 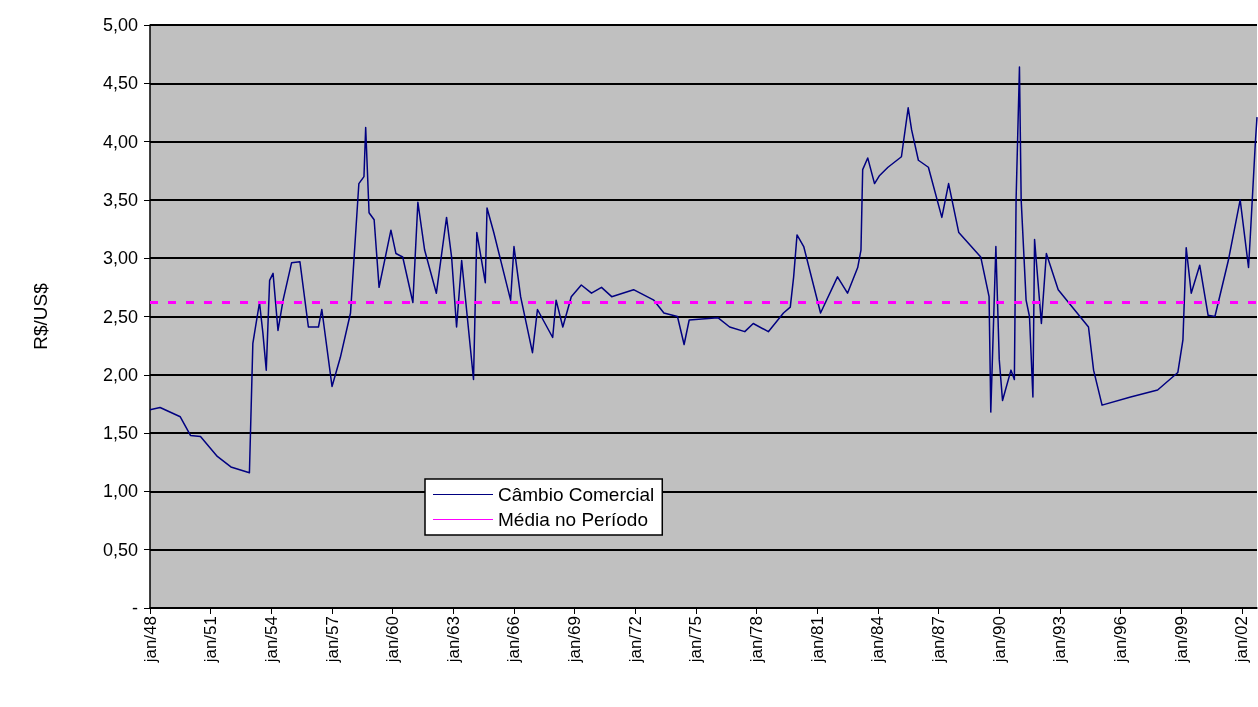 I want to click on x-tick-label: jan/99, so click(x=1181, y=640).